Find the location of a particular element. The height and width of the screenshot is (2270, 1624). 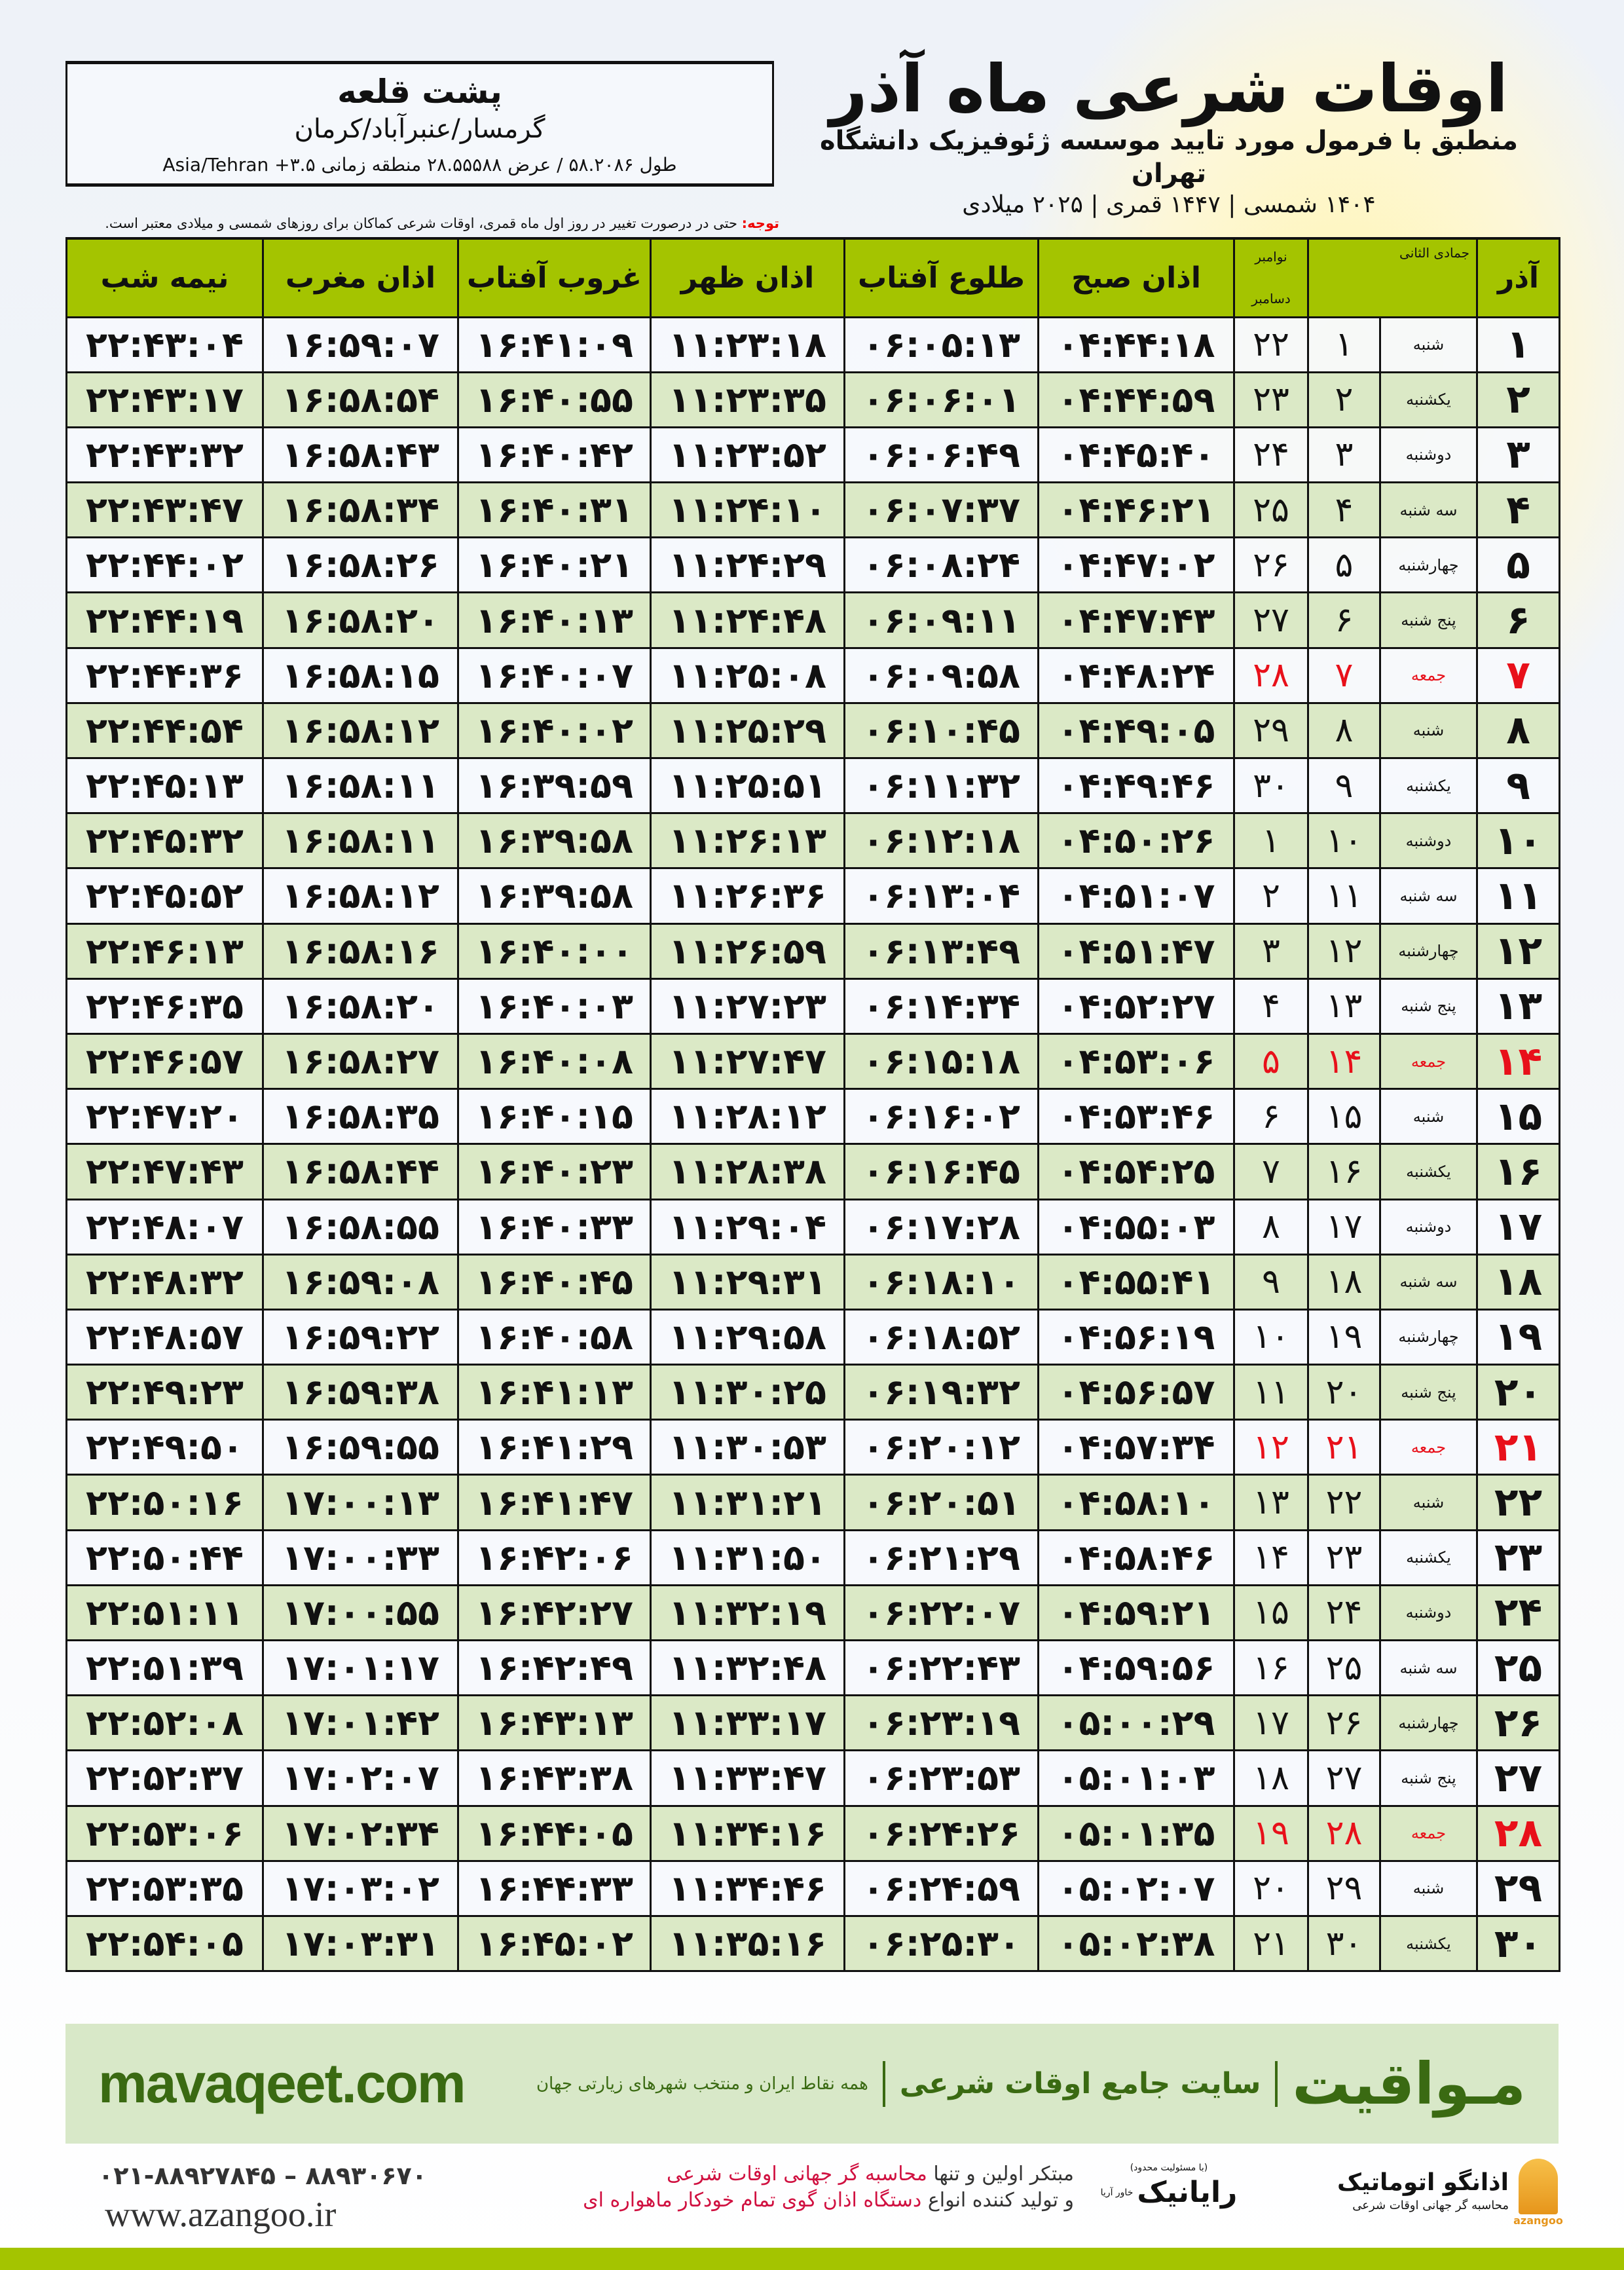

zohr-time: ۱۱:۲۶:۳۶ is located at coordinates (747, 896).